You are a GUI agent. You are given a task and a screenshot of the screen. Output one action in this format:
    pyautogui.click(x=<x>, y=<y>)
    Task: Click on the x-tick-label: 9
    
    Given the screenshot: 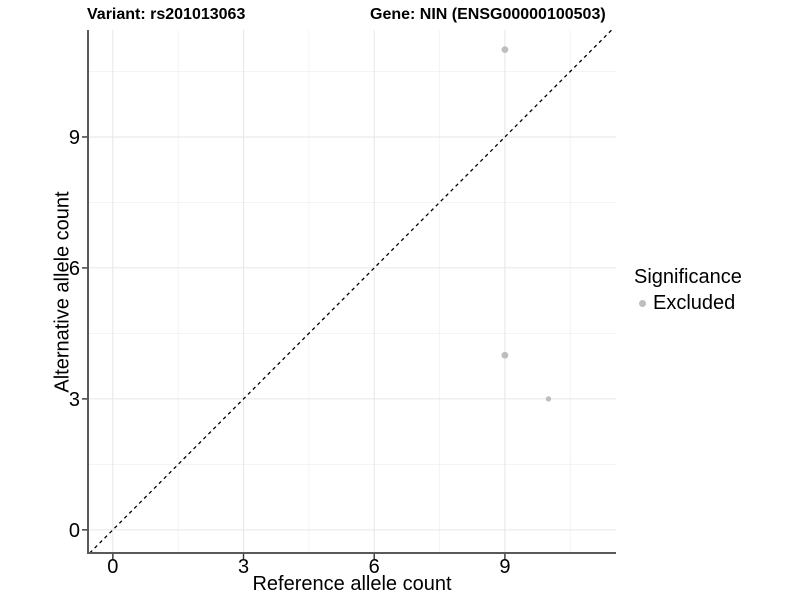 What is the action you would take?
    pyautogui.click(x=504, y=567)
    